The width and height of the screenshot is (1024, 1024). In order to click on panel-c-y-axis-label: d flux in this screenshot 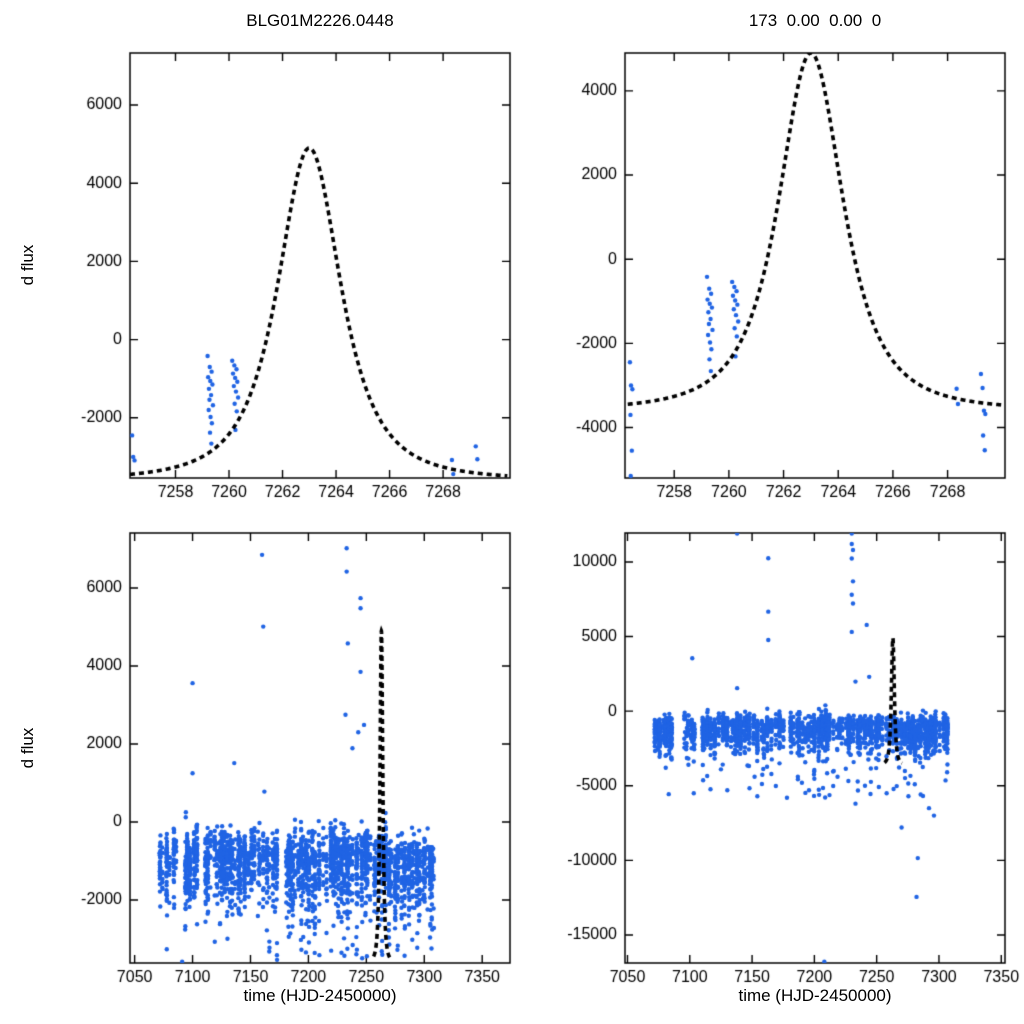, I will do `click(27, 748)`.